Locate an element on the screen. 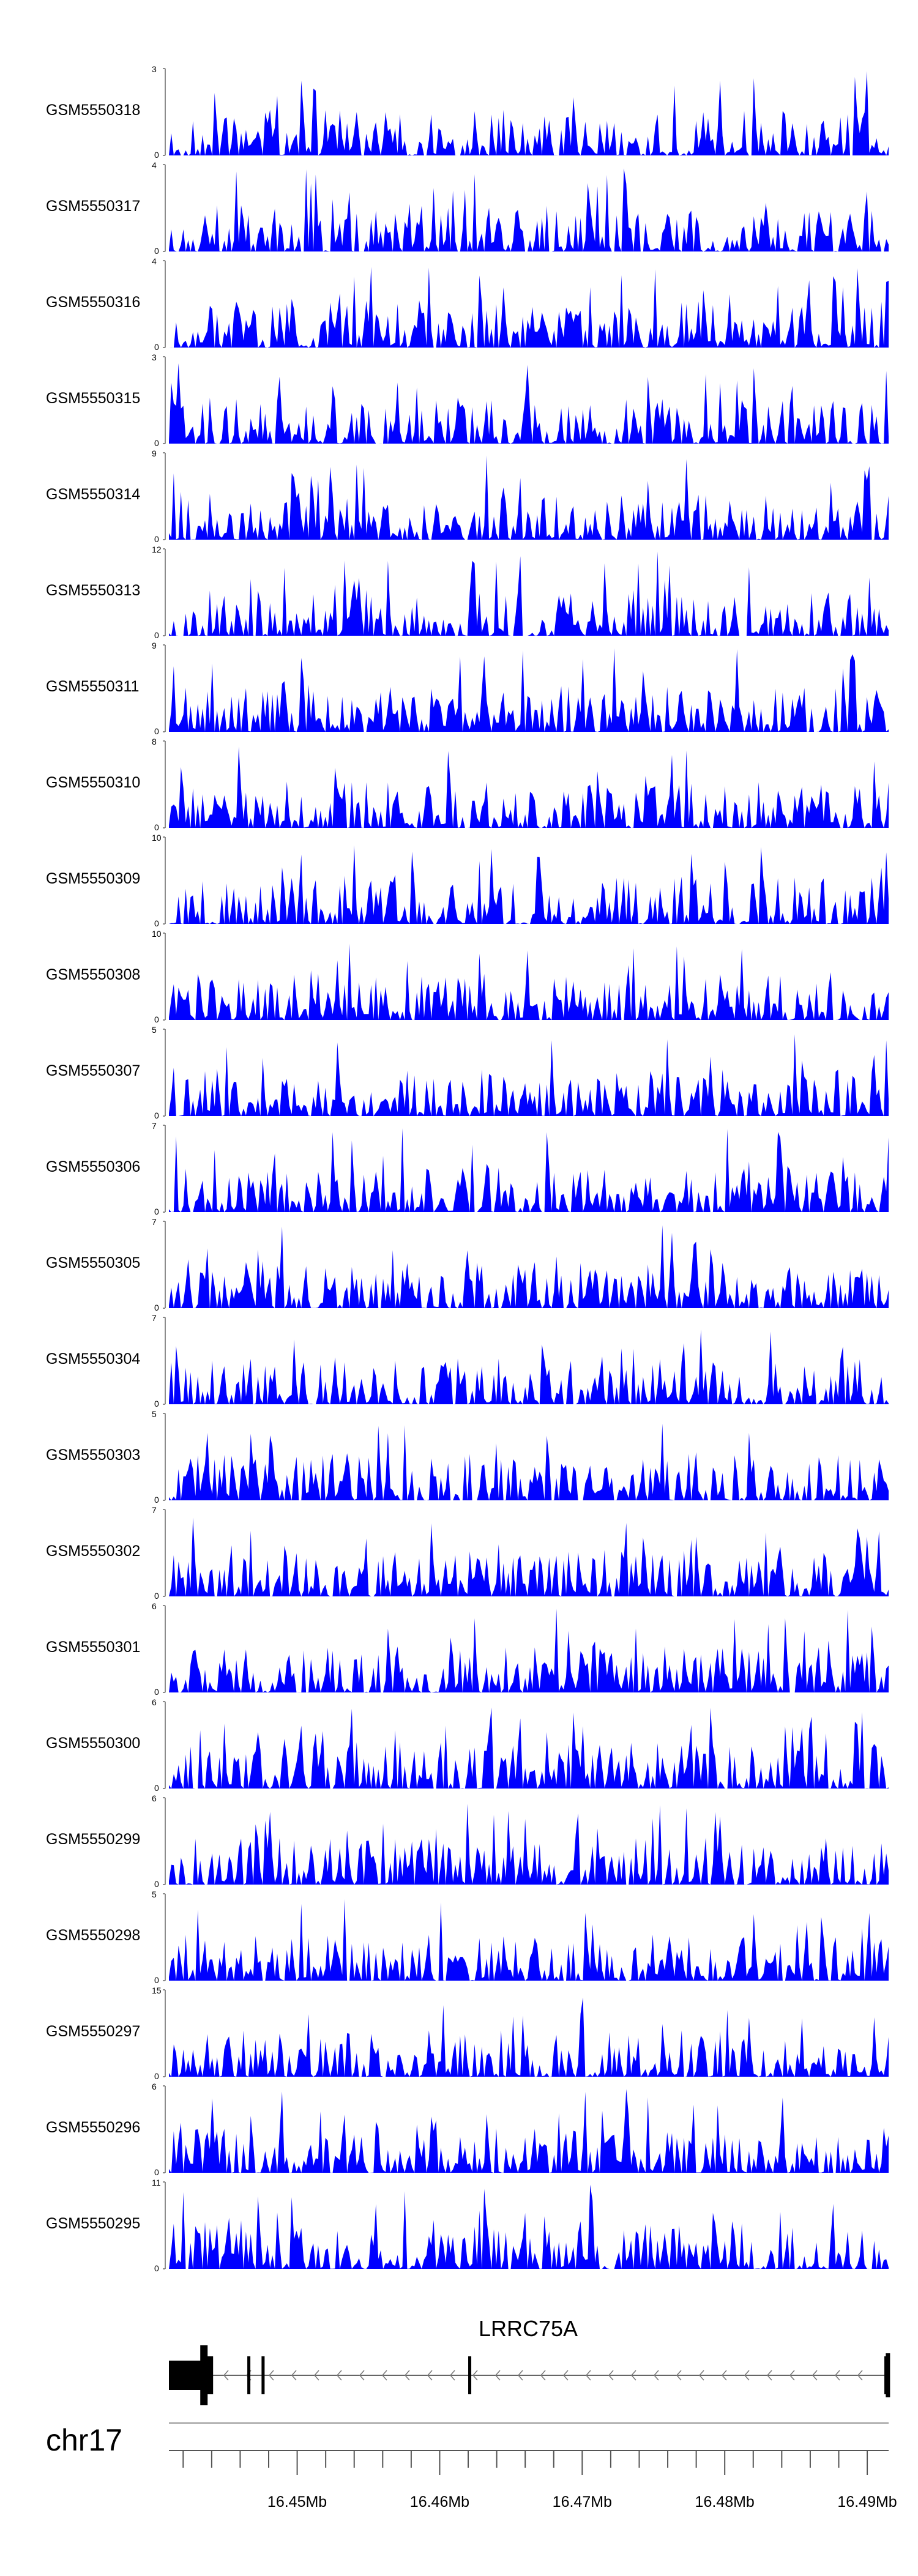 The height and width of the screenshot is (2576, 918). track-label: GSM5550309 is located at coordinates (93, 879).